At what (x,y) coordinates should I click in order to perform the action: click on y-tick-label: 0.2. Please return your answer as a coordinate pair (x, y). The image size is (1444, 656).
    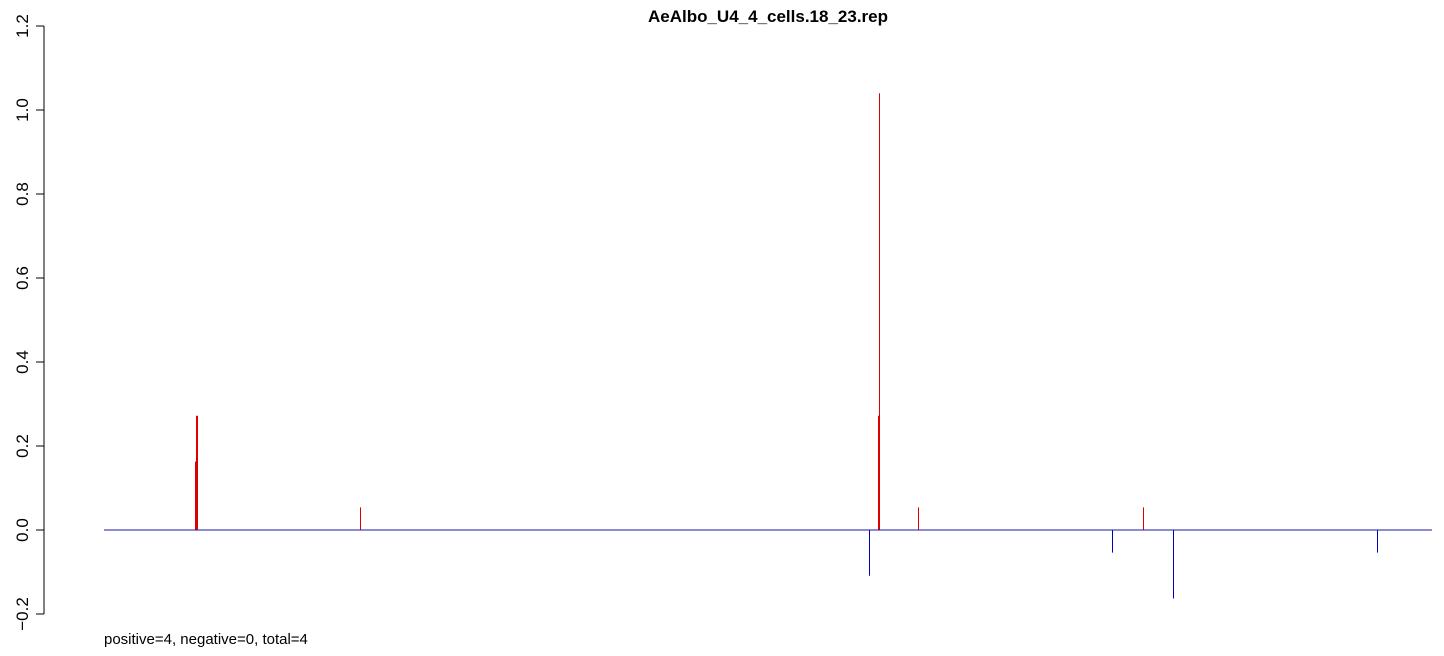
    Looking at the image, I should click on (22, 446).